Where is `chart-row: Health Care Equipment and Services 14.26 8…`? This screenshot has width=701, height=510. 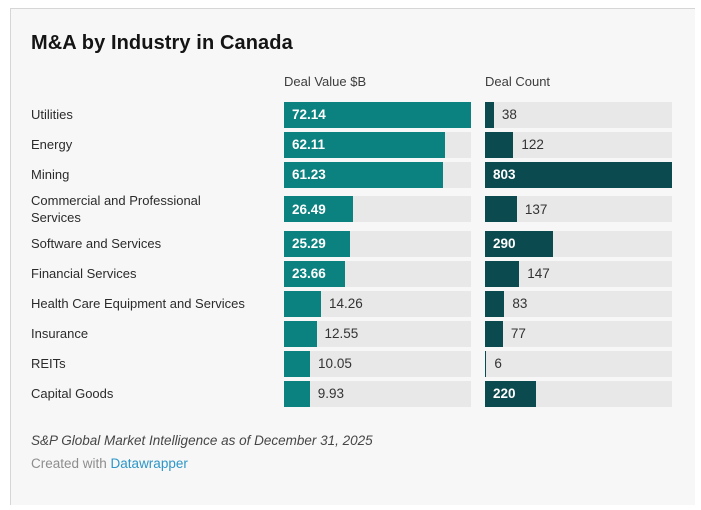 chart-row: Health Care Equipment and Services 14.26 8… is located at coordinates (352, 303).